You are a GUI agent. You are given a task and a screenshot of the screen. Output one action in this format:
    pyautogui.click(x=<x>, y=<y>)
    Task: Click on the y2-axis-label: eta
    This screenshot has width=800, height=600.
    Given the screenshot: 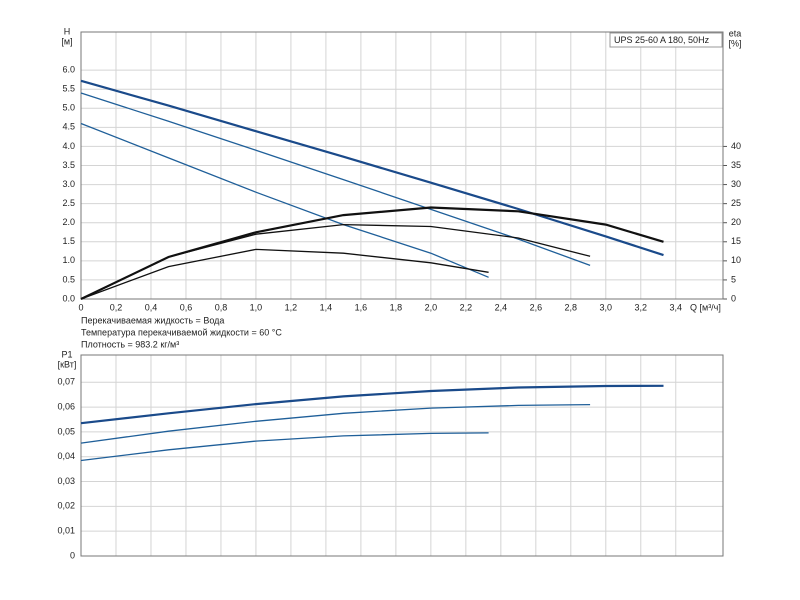 What is the action you would take?
    pyautogui.click(x=735, y=33)
    